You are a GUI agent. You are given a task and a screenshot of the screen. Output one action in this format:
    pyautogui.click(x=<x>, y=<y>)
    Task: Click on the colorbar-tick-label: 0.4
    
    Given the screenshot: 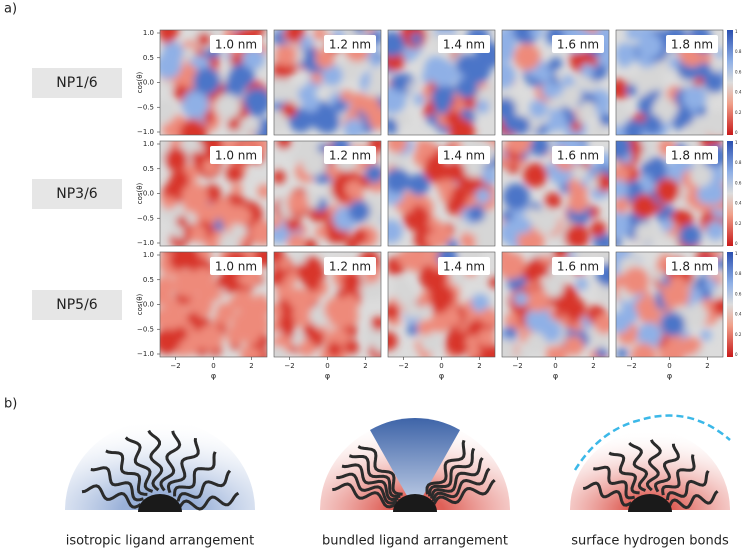 What is the action you would take?
    pyautogui.click(x=738, y=92)
    